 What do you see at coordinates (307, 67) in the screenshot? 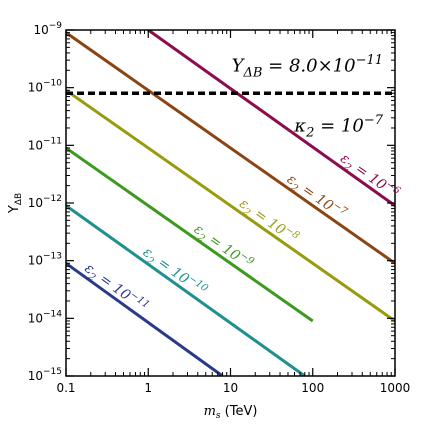
I see `reference-line-label: YΔB = 8.0×10−11` at bounding box center [307, 67].